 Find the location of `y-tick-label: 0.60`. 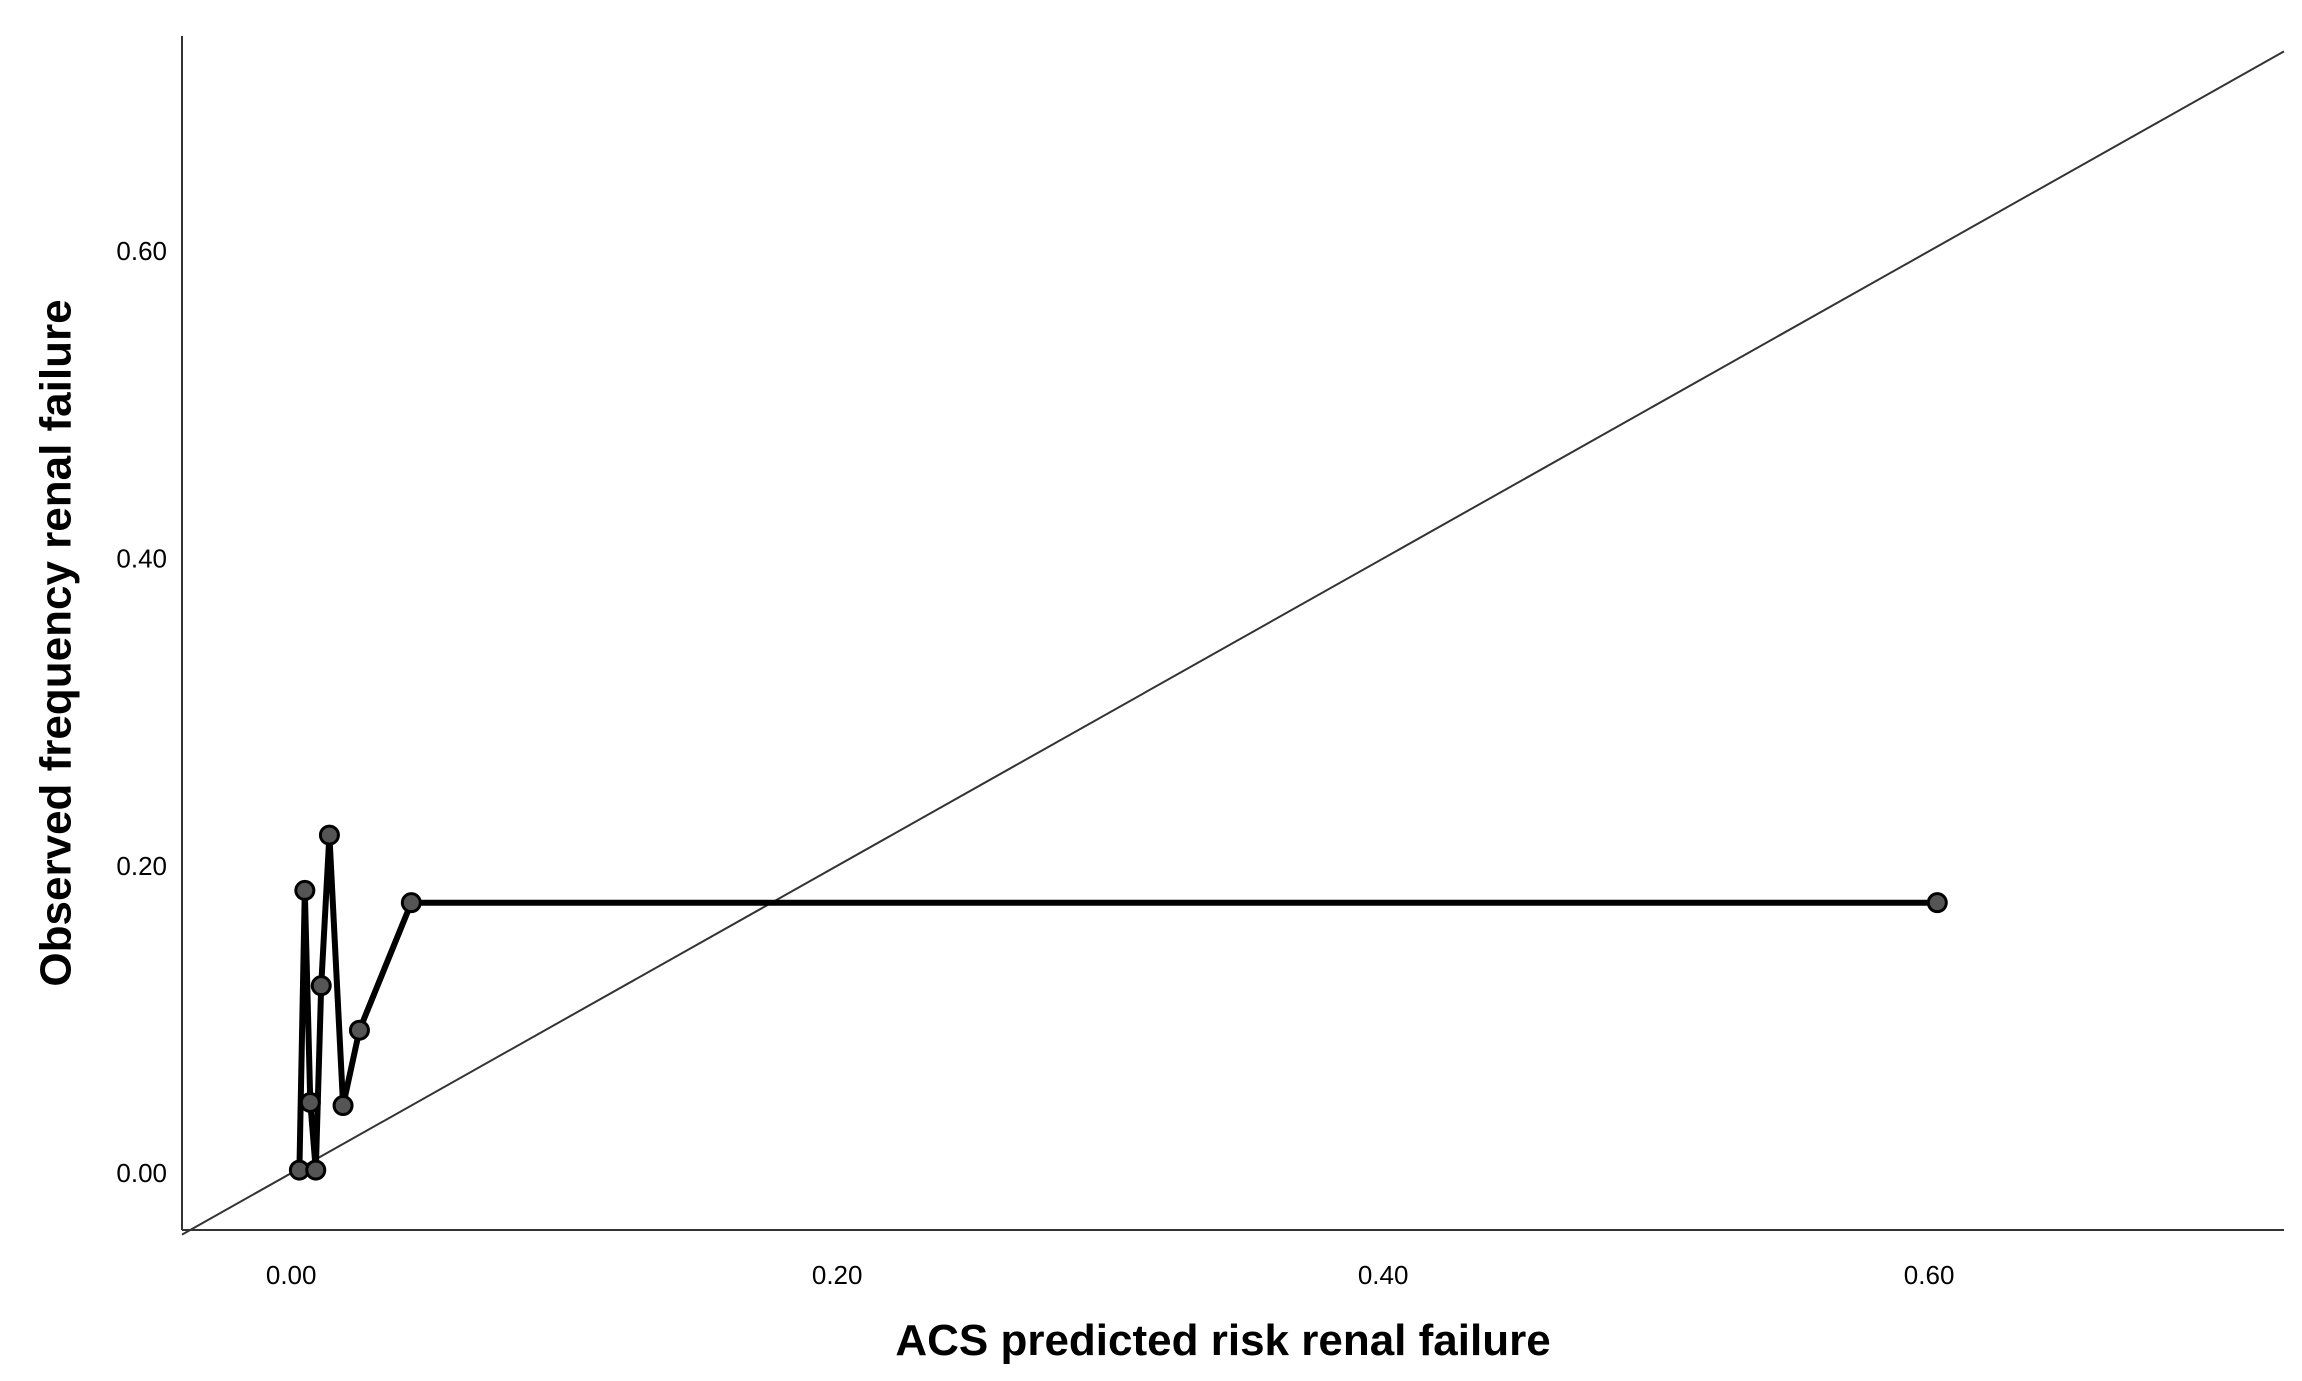

y-tick-label: 0.60 is located at coordinates (141, 251).